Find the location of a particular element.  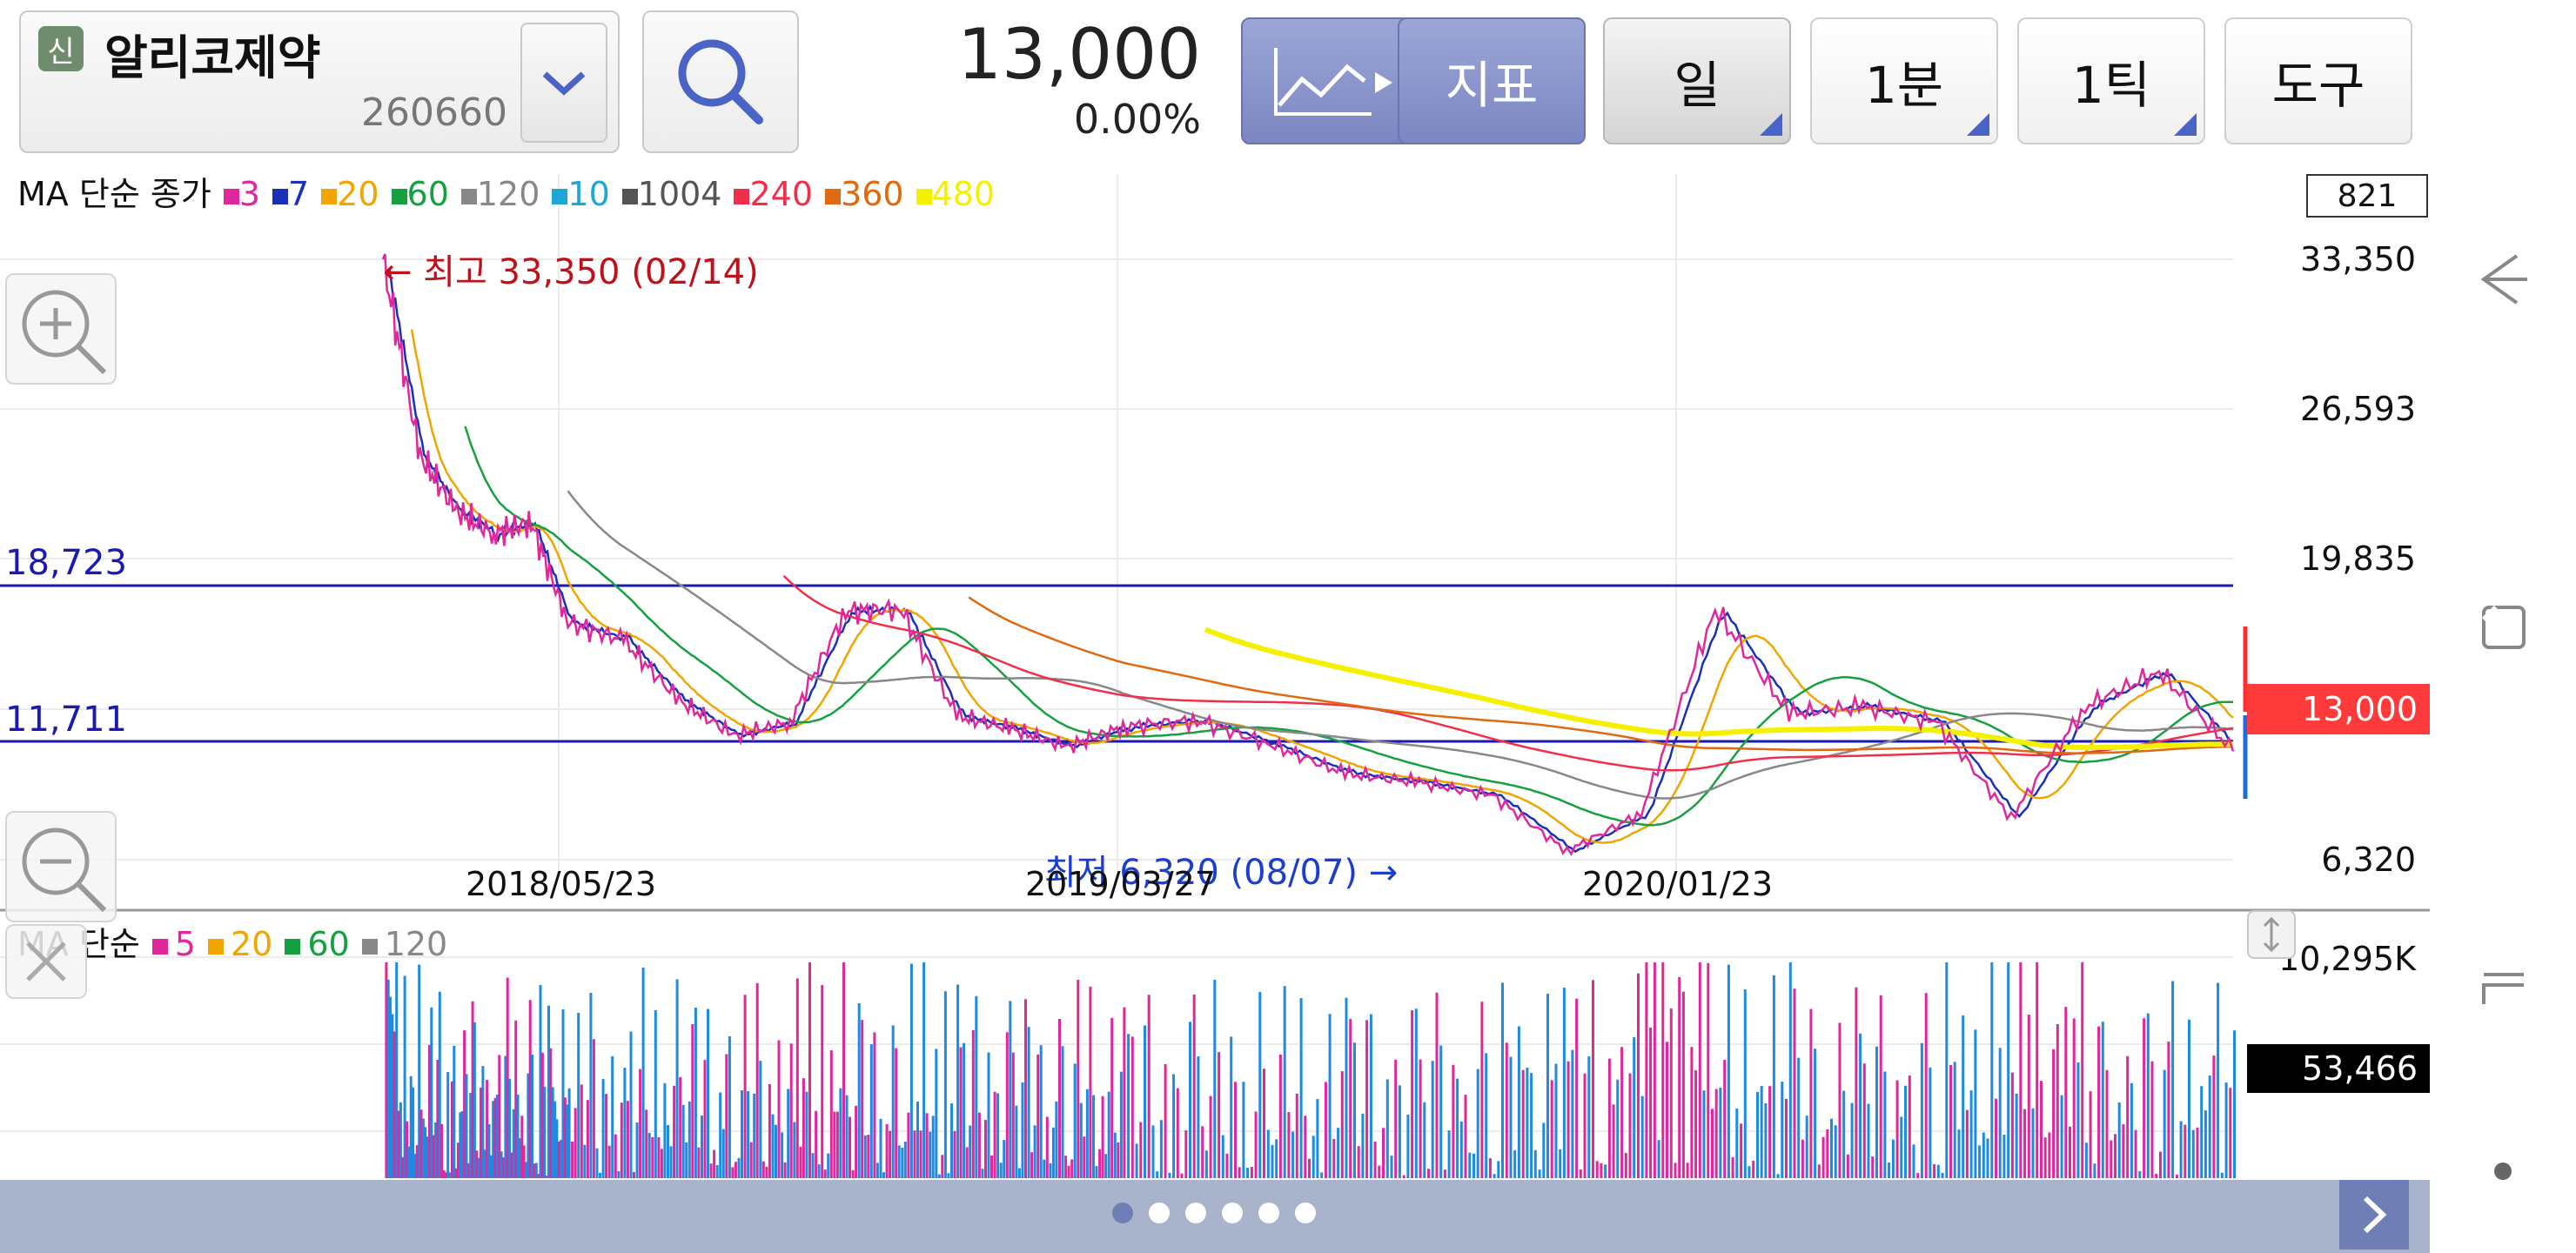

home-icon is located at coordinates (2504, 984).